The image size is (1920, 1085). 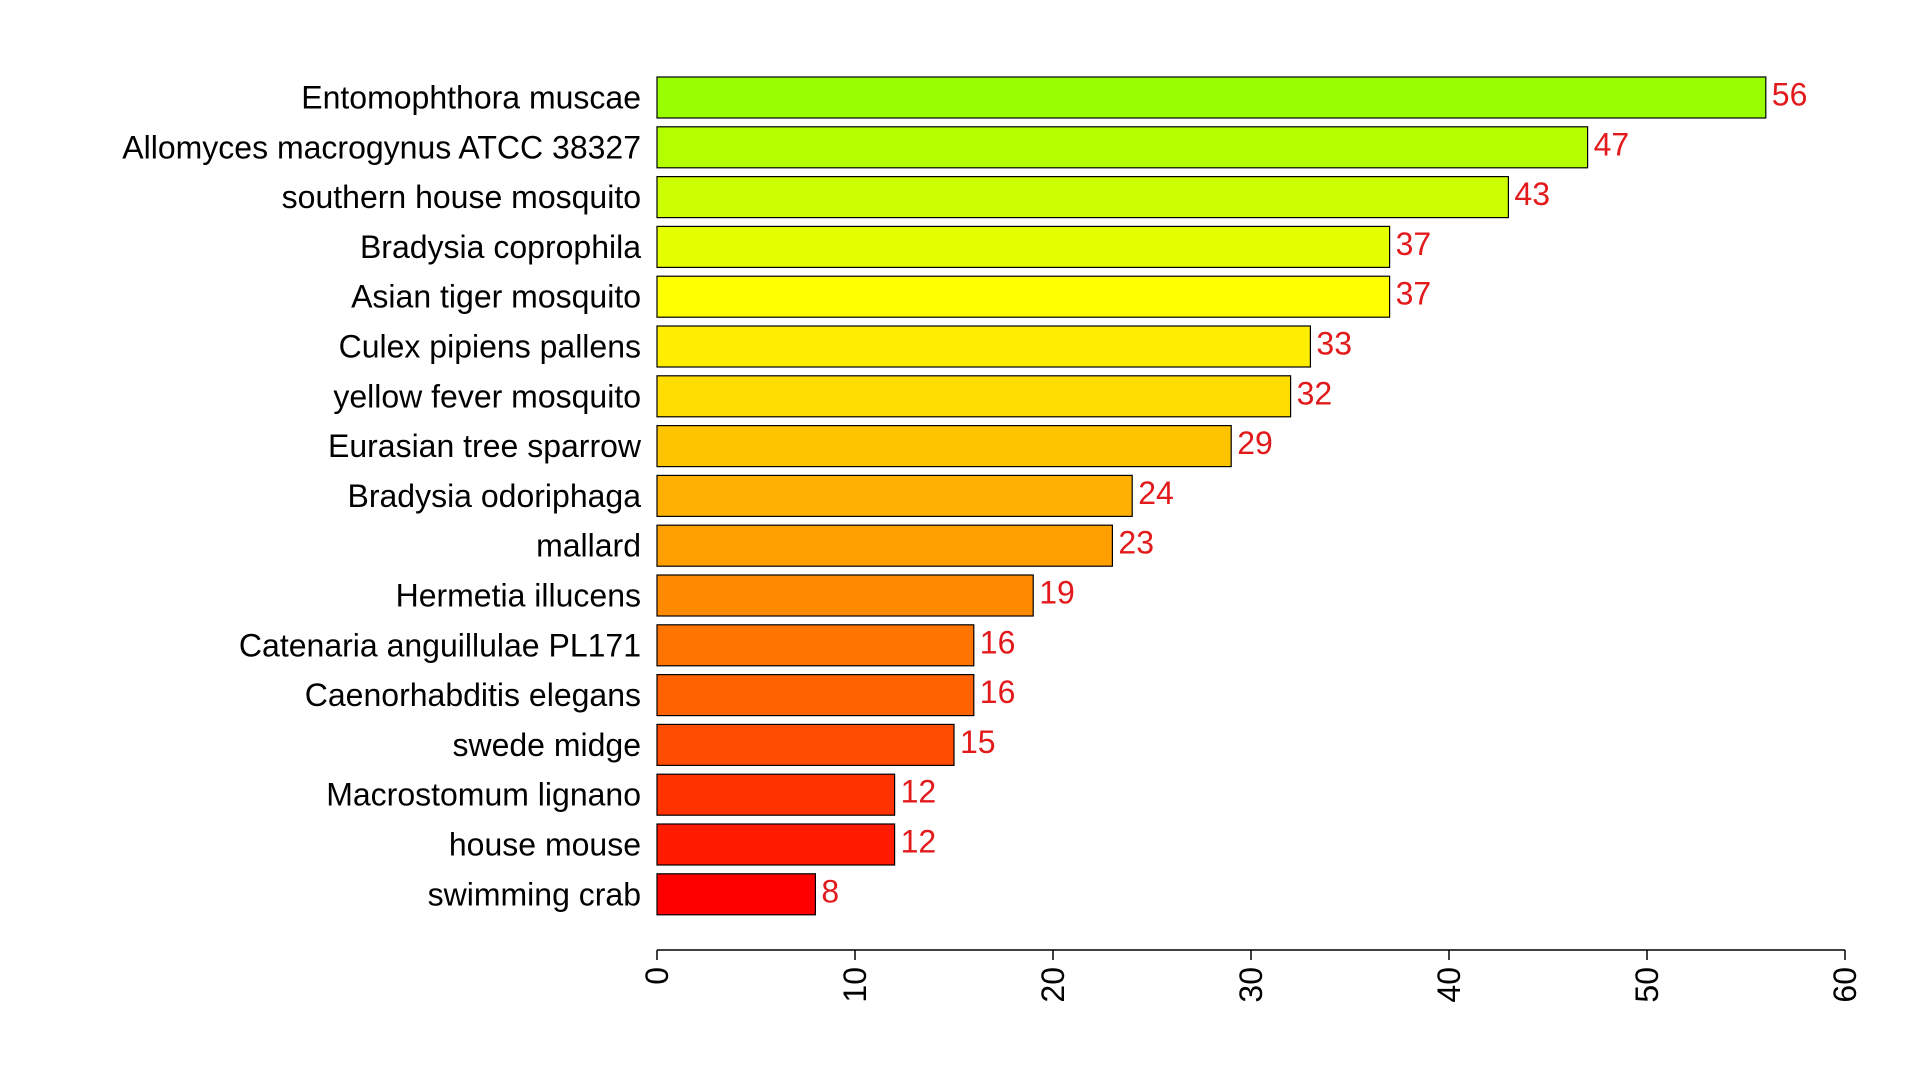 I want to click on category-label: yellow fever mosquito, so click(x=487, y=396).